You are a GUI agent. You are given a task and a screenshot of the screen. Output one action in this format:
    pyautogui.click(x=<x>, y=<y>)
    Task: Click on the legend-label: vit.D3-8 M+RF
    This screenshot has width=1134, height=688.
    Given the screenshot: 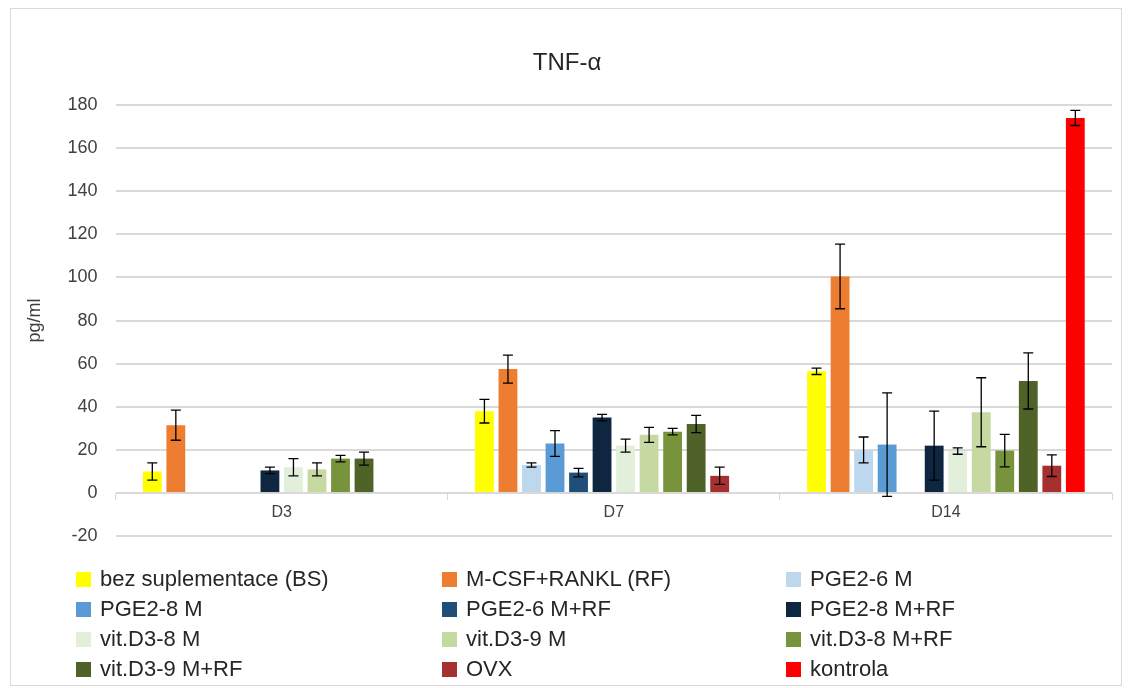 What is the action you would take?
    pyautogui.click(x=881, y=639)
    